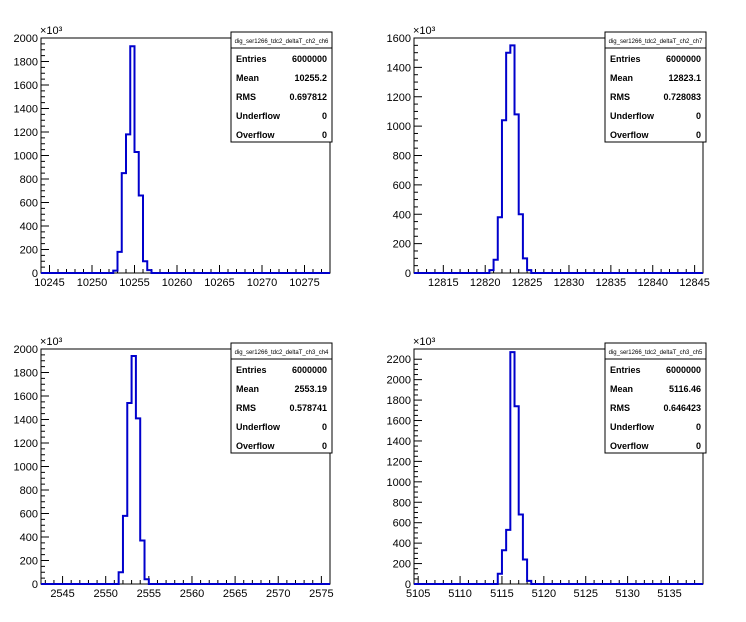 This screenshot has width=746, height=622. Describe the element at coordinates (26, 421) in the screenshot. I see `y-tick-label: 1400` at that location.